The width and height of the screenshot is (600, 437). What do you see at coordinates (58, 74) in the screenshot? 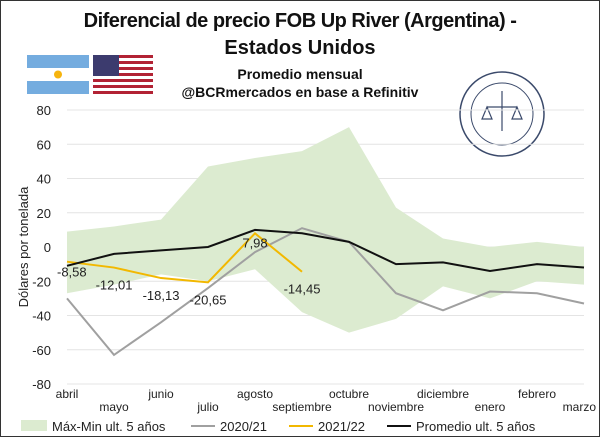
I see `argentina-flag-icon` at bounding box center [58, 74].